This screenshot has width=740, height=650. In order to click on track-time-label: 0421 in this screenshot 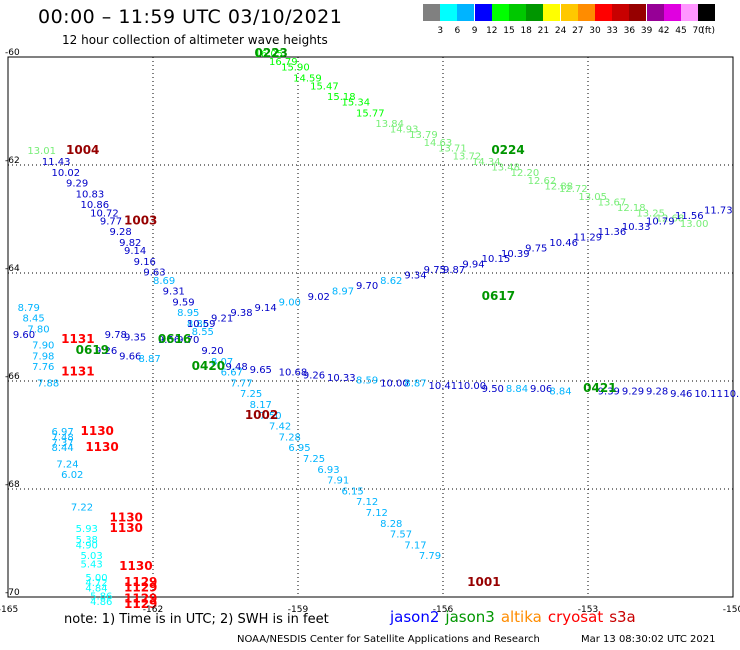, I will do `click(599, 388)`.